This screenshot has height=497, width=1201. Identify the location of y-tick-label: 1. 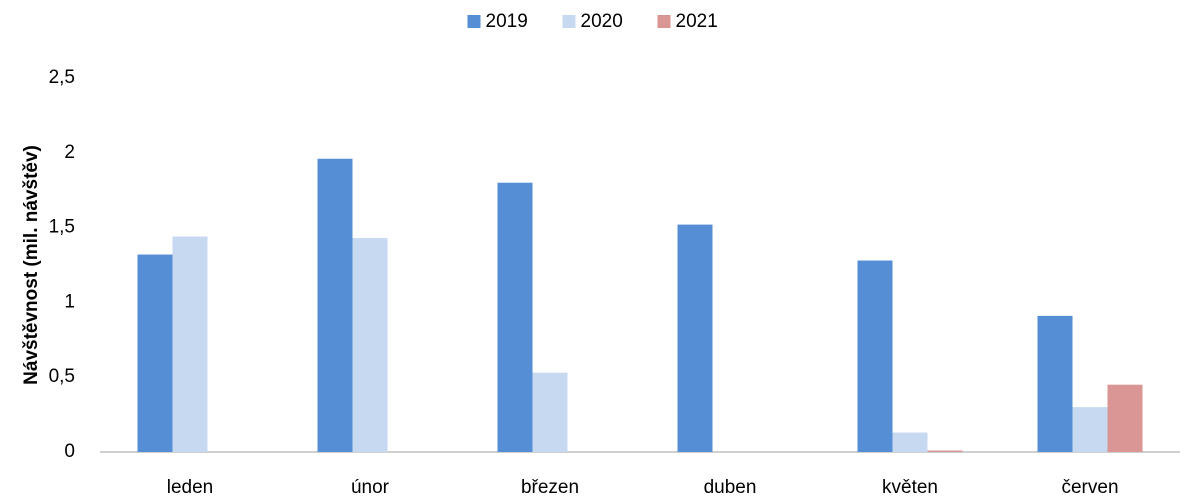
(69, 301).